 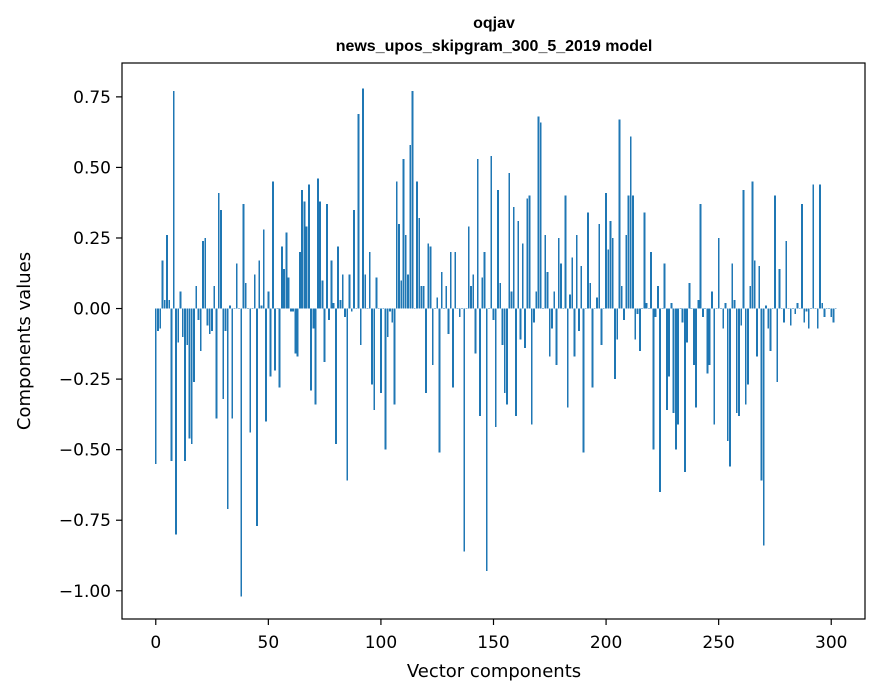 What do you see at coordinates (85, 592) in the screenshot?
I see `y-tick-label: −1.00` at bounding box center [85, 592].